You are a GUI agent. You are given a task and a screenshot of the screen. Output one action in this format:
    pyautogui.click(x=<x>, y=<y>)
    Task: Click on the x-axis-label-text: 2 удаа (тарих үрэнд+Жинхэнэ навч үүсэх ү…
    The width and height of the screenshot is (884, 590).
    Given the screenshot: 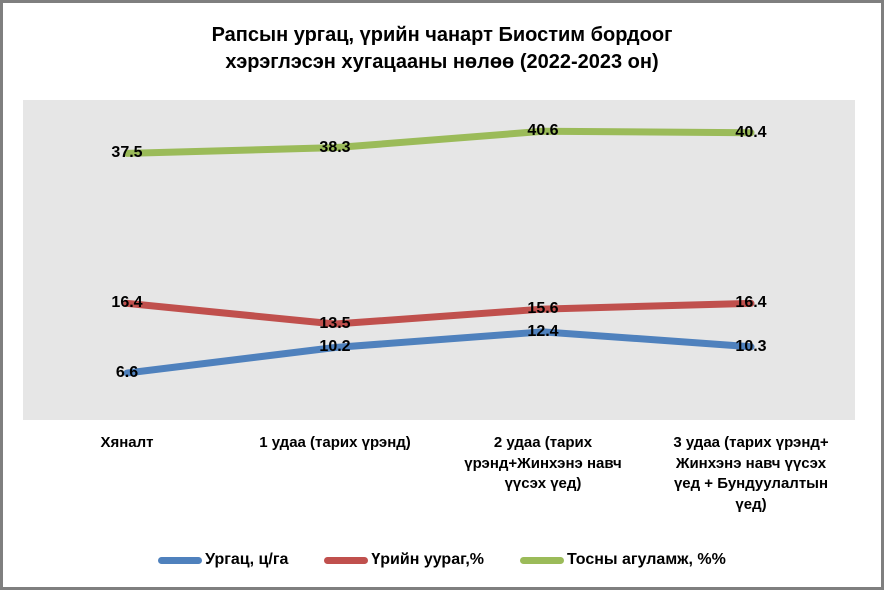 What is the action you would take?
    pyautogui.click(x=543, y=463)
    